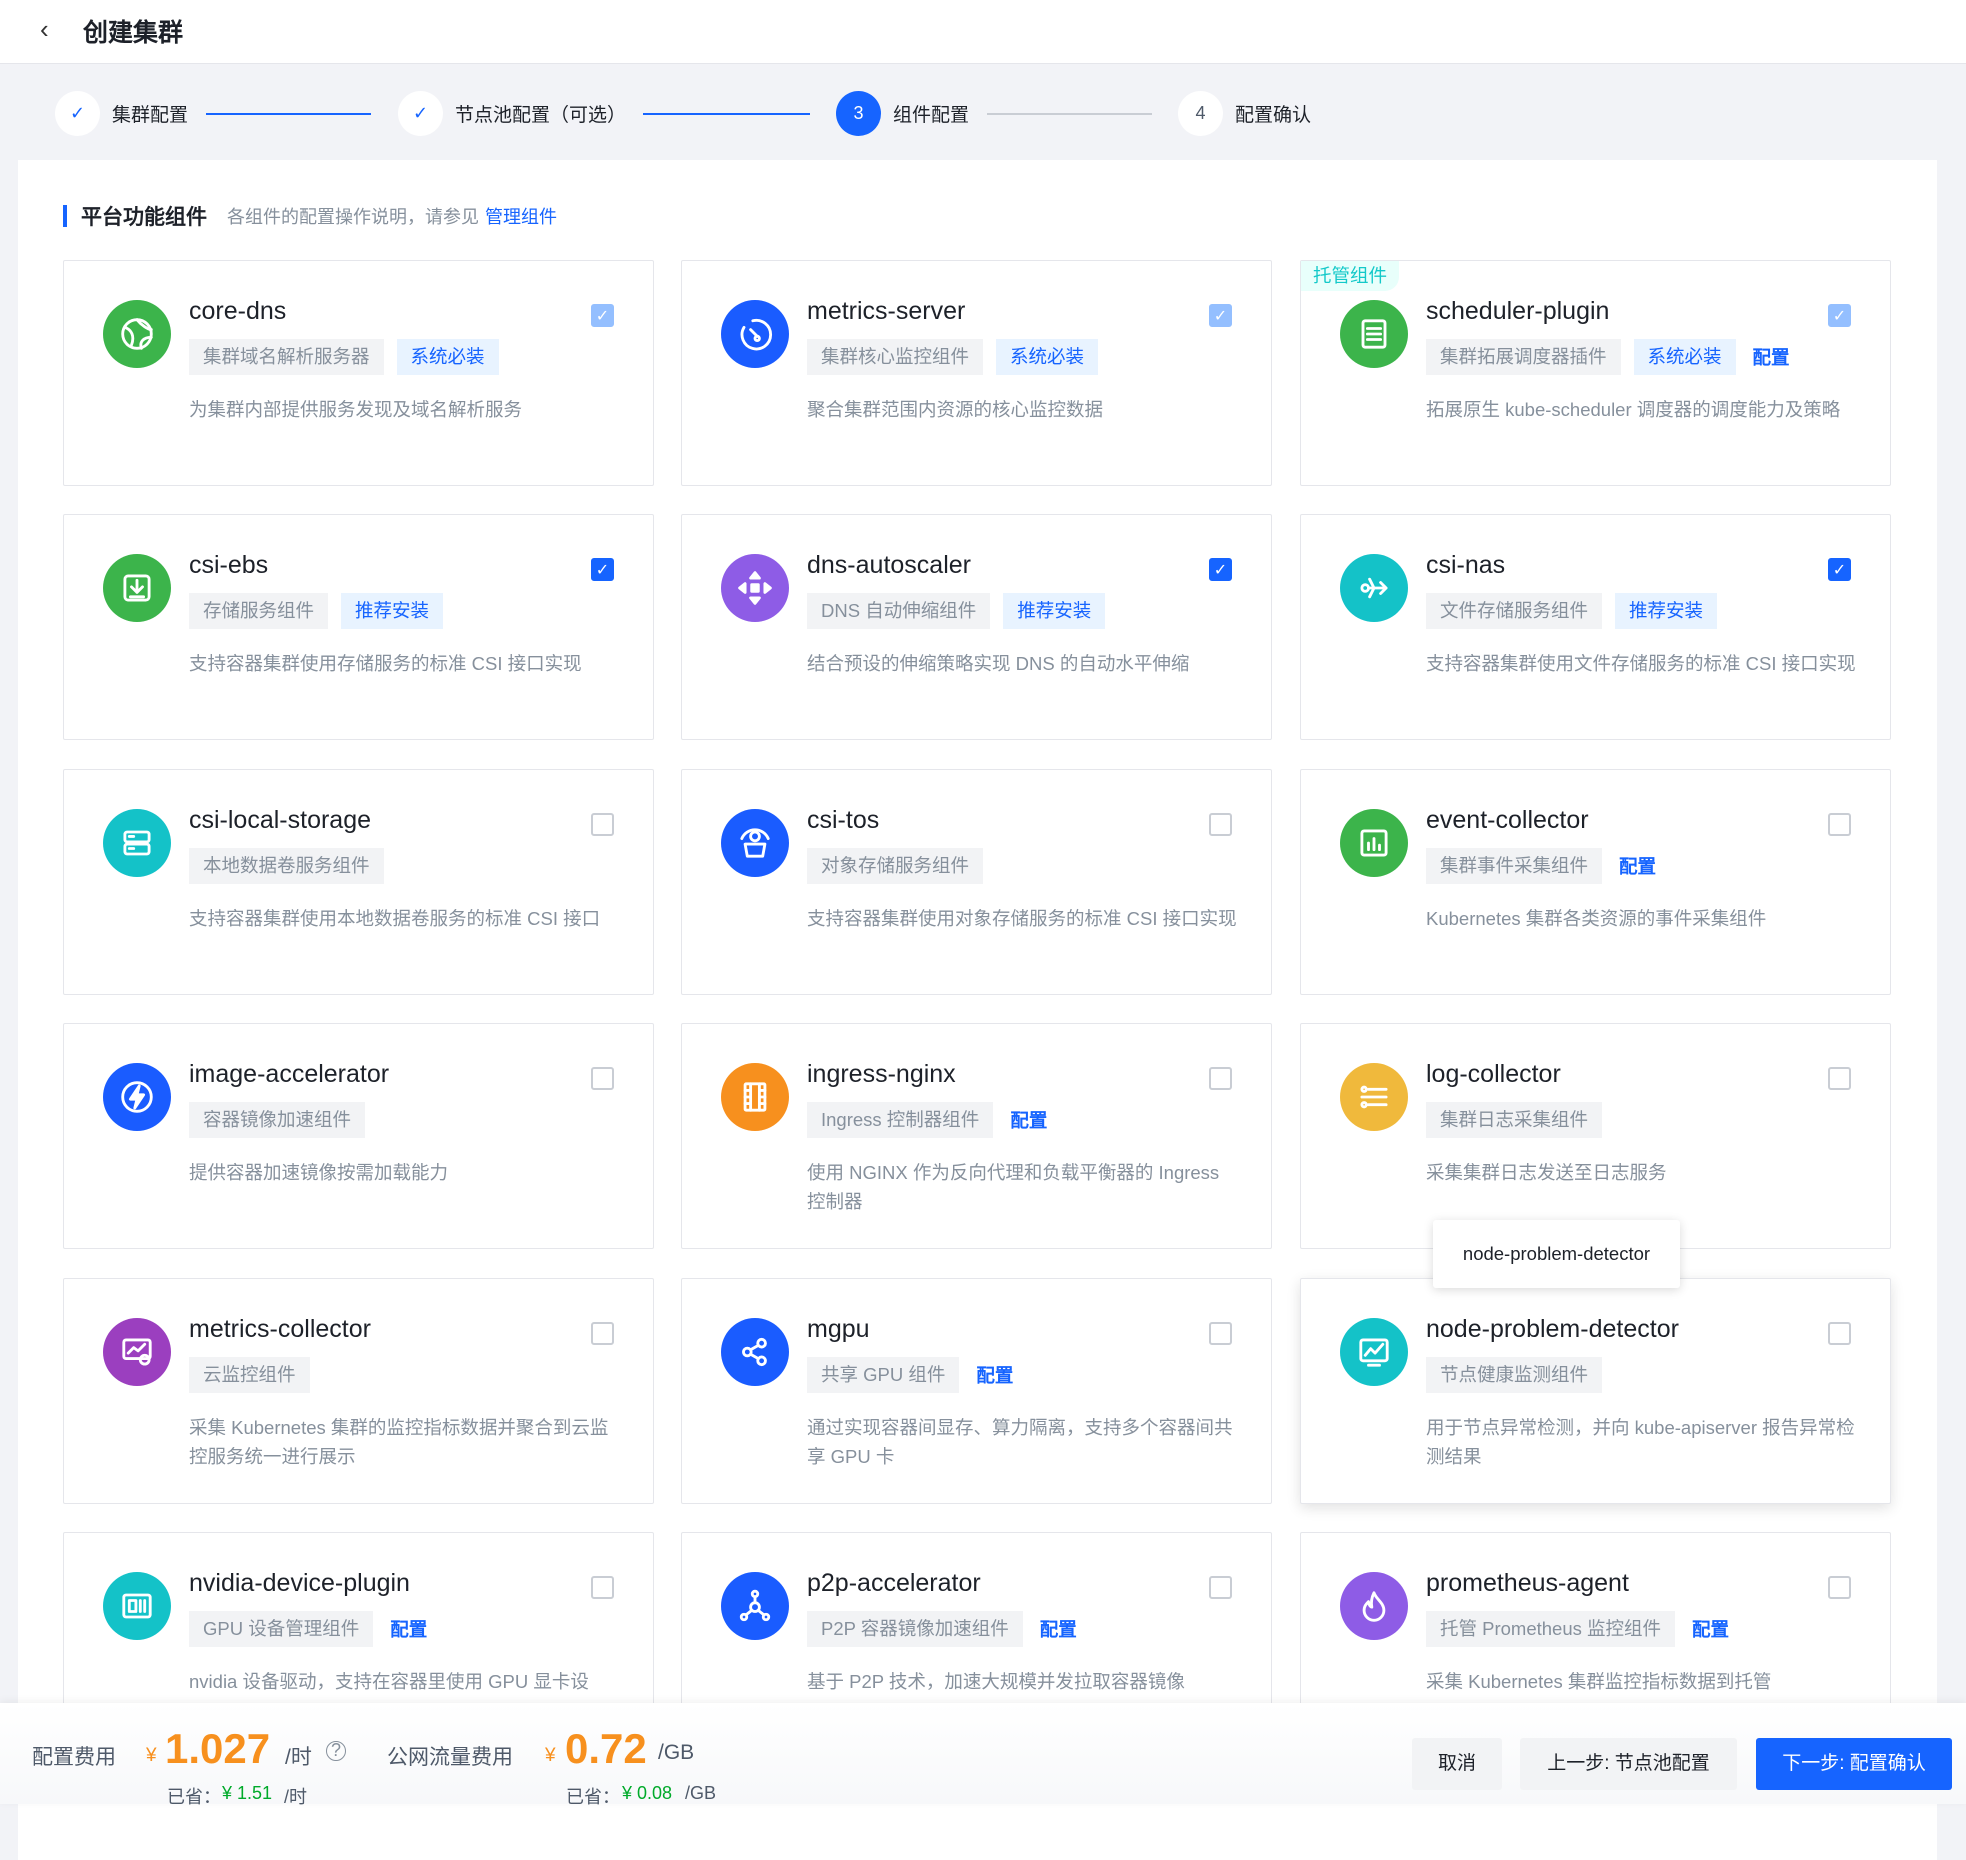 This screenshot has height=1860, width=1966. Describe the element at coordinates (1641, 663) in the screenshot. I see `component-desc: 支持容器集群使用文件存储服务的标准 CSI 接口实现` at that location.